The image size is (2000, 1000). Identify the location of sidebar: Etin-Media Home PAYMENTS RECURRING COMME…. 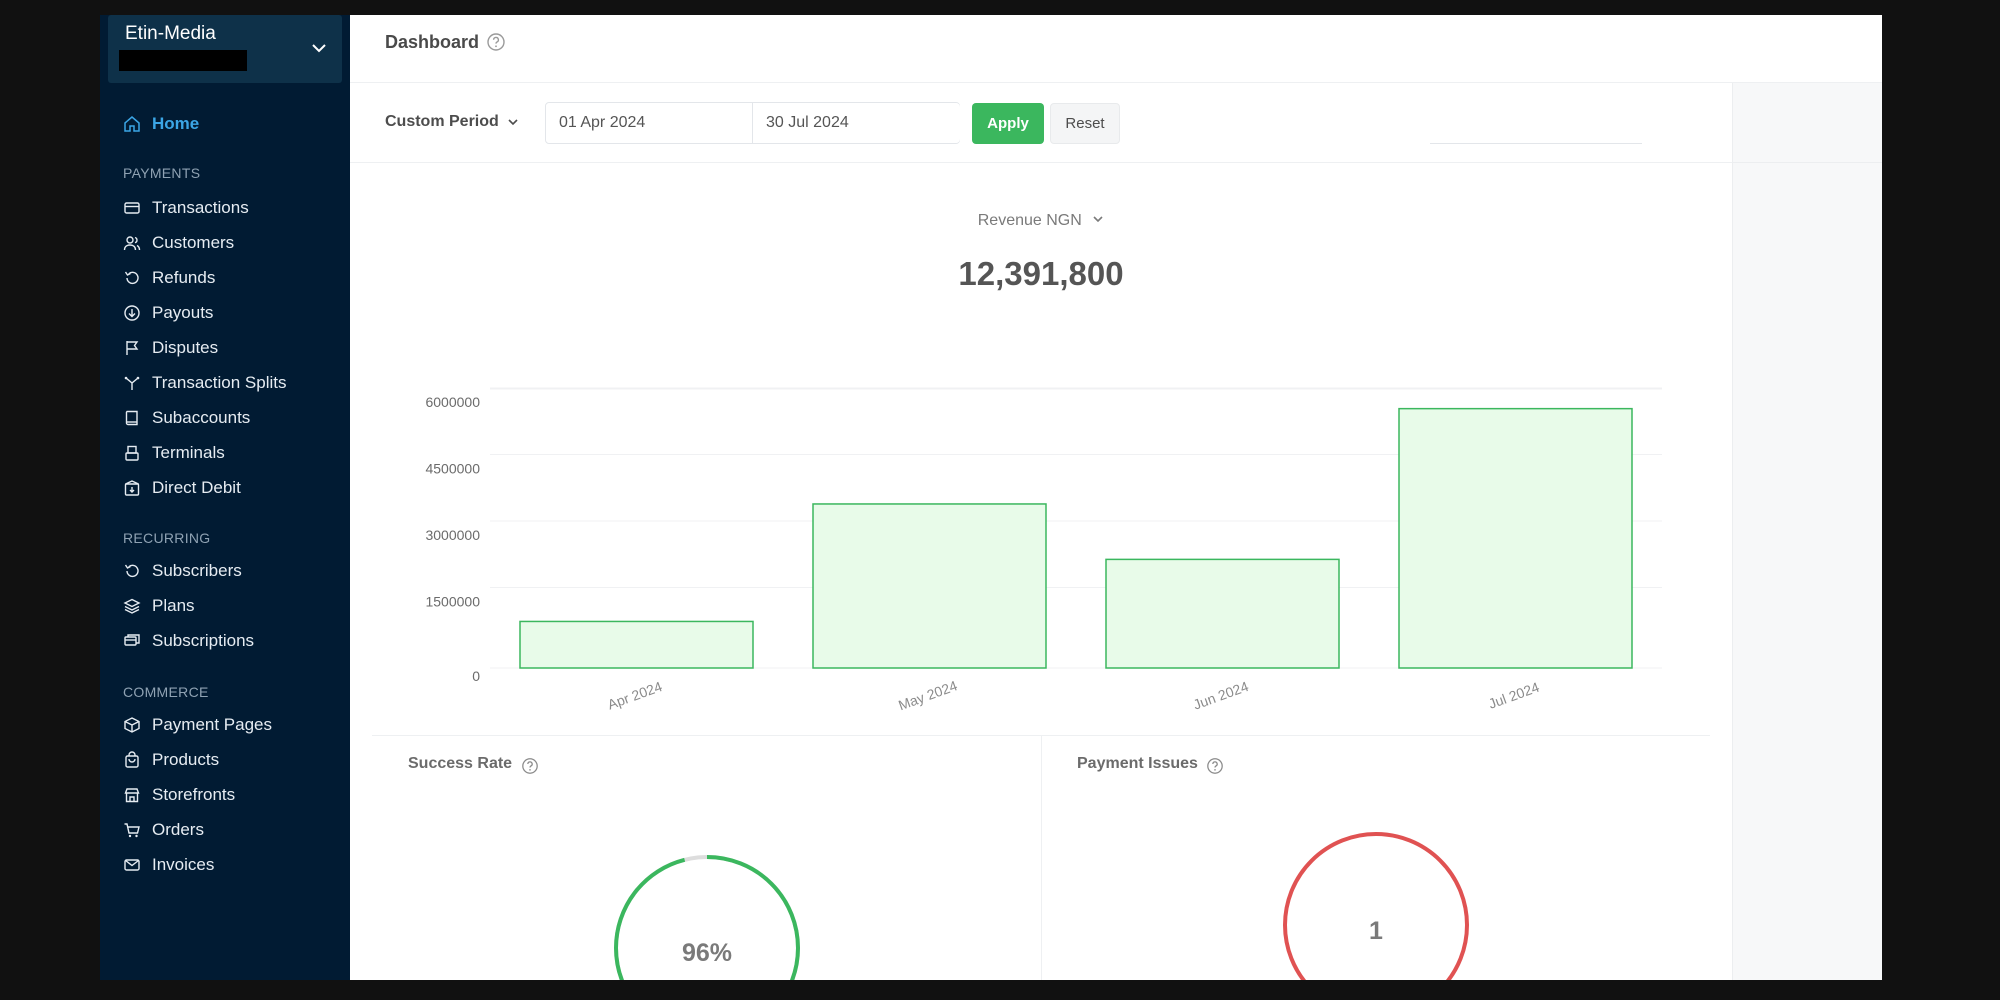
(225, 497).